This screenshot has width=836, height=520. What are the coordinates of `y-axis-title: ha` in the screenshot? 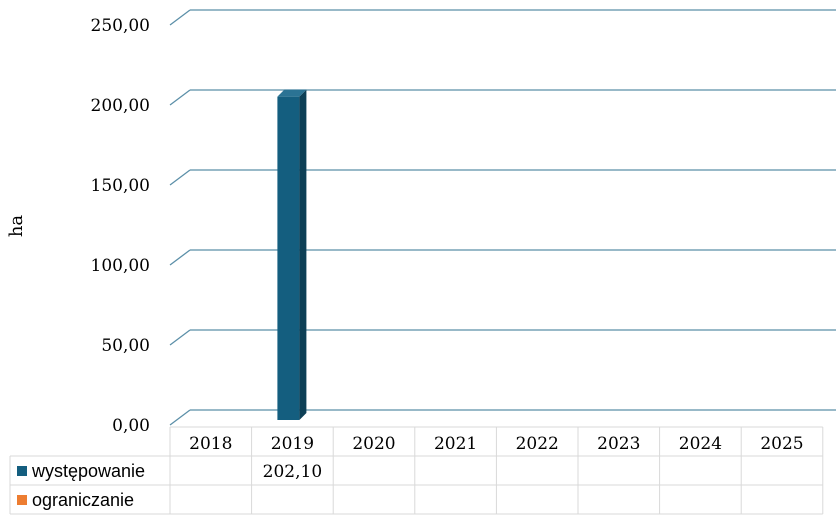 It's located at (16, 226).